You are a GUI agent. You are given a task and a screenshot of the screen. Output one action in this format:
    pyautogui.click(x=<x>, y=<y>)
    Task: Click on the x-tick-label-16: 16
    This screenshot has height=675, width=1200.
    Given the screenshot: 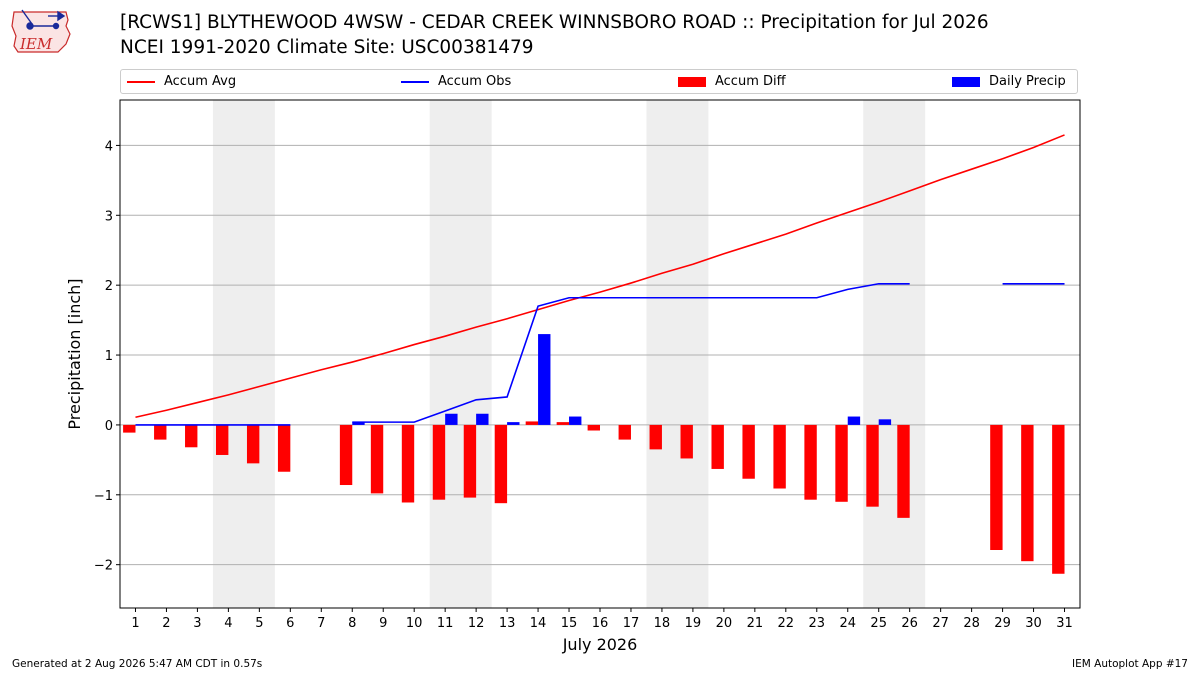 What is the action you would take?
    pyautogui.click(x=600, y=623)
    